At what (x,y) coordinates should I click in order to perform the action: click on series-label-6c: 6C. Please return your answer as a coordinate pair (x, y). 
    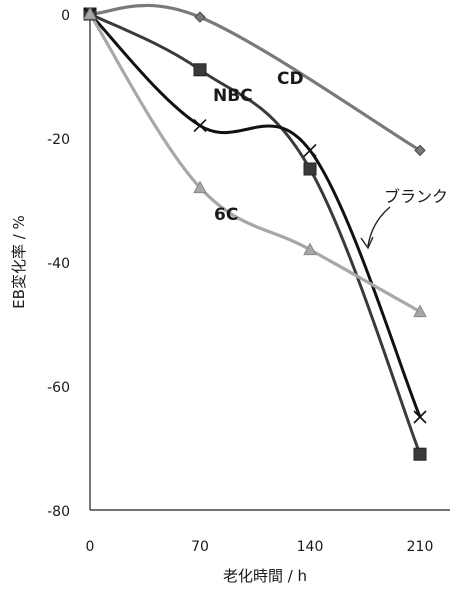
    Looking at the image, I should click on (226, 215).